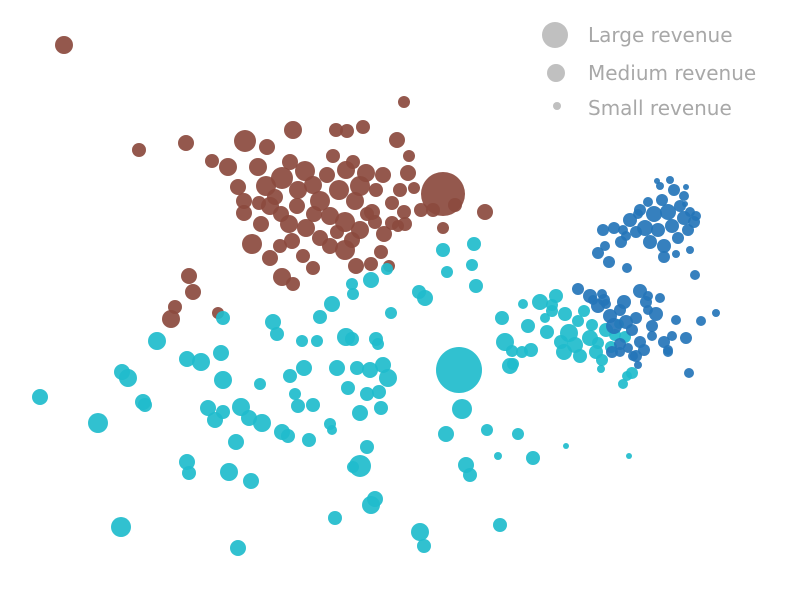 The image size is (809, 599). Describe the element at coordinates (660, 35) in the screenshot. I see `legend-label-large: Large revenue` at that location.